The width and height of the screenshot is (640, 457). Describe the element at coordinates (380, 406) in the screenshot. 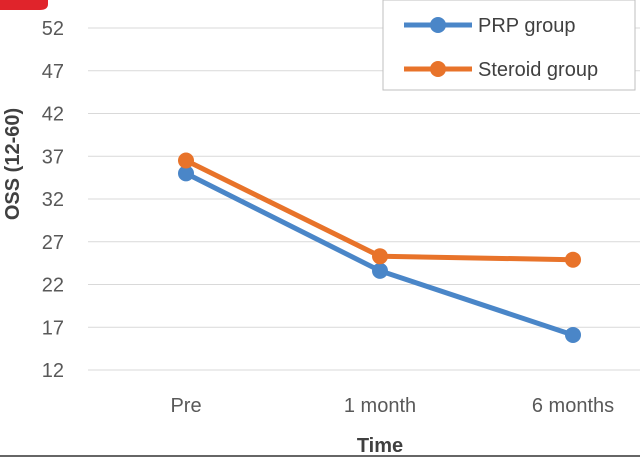

I see `x-tick-label: 1 month` at that location.